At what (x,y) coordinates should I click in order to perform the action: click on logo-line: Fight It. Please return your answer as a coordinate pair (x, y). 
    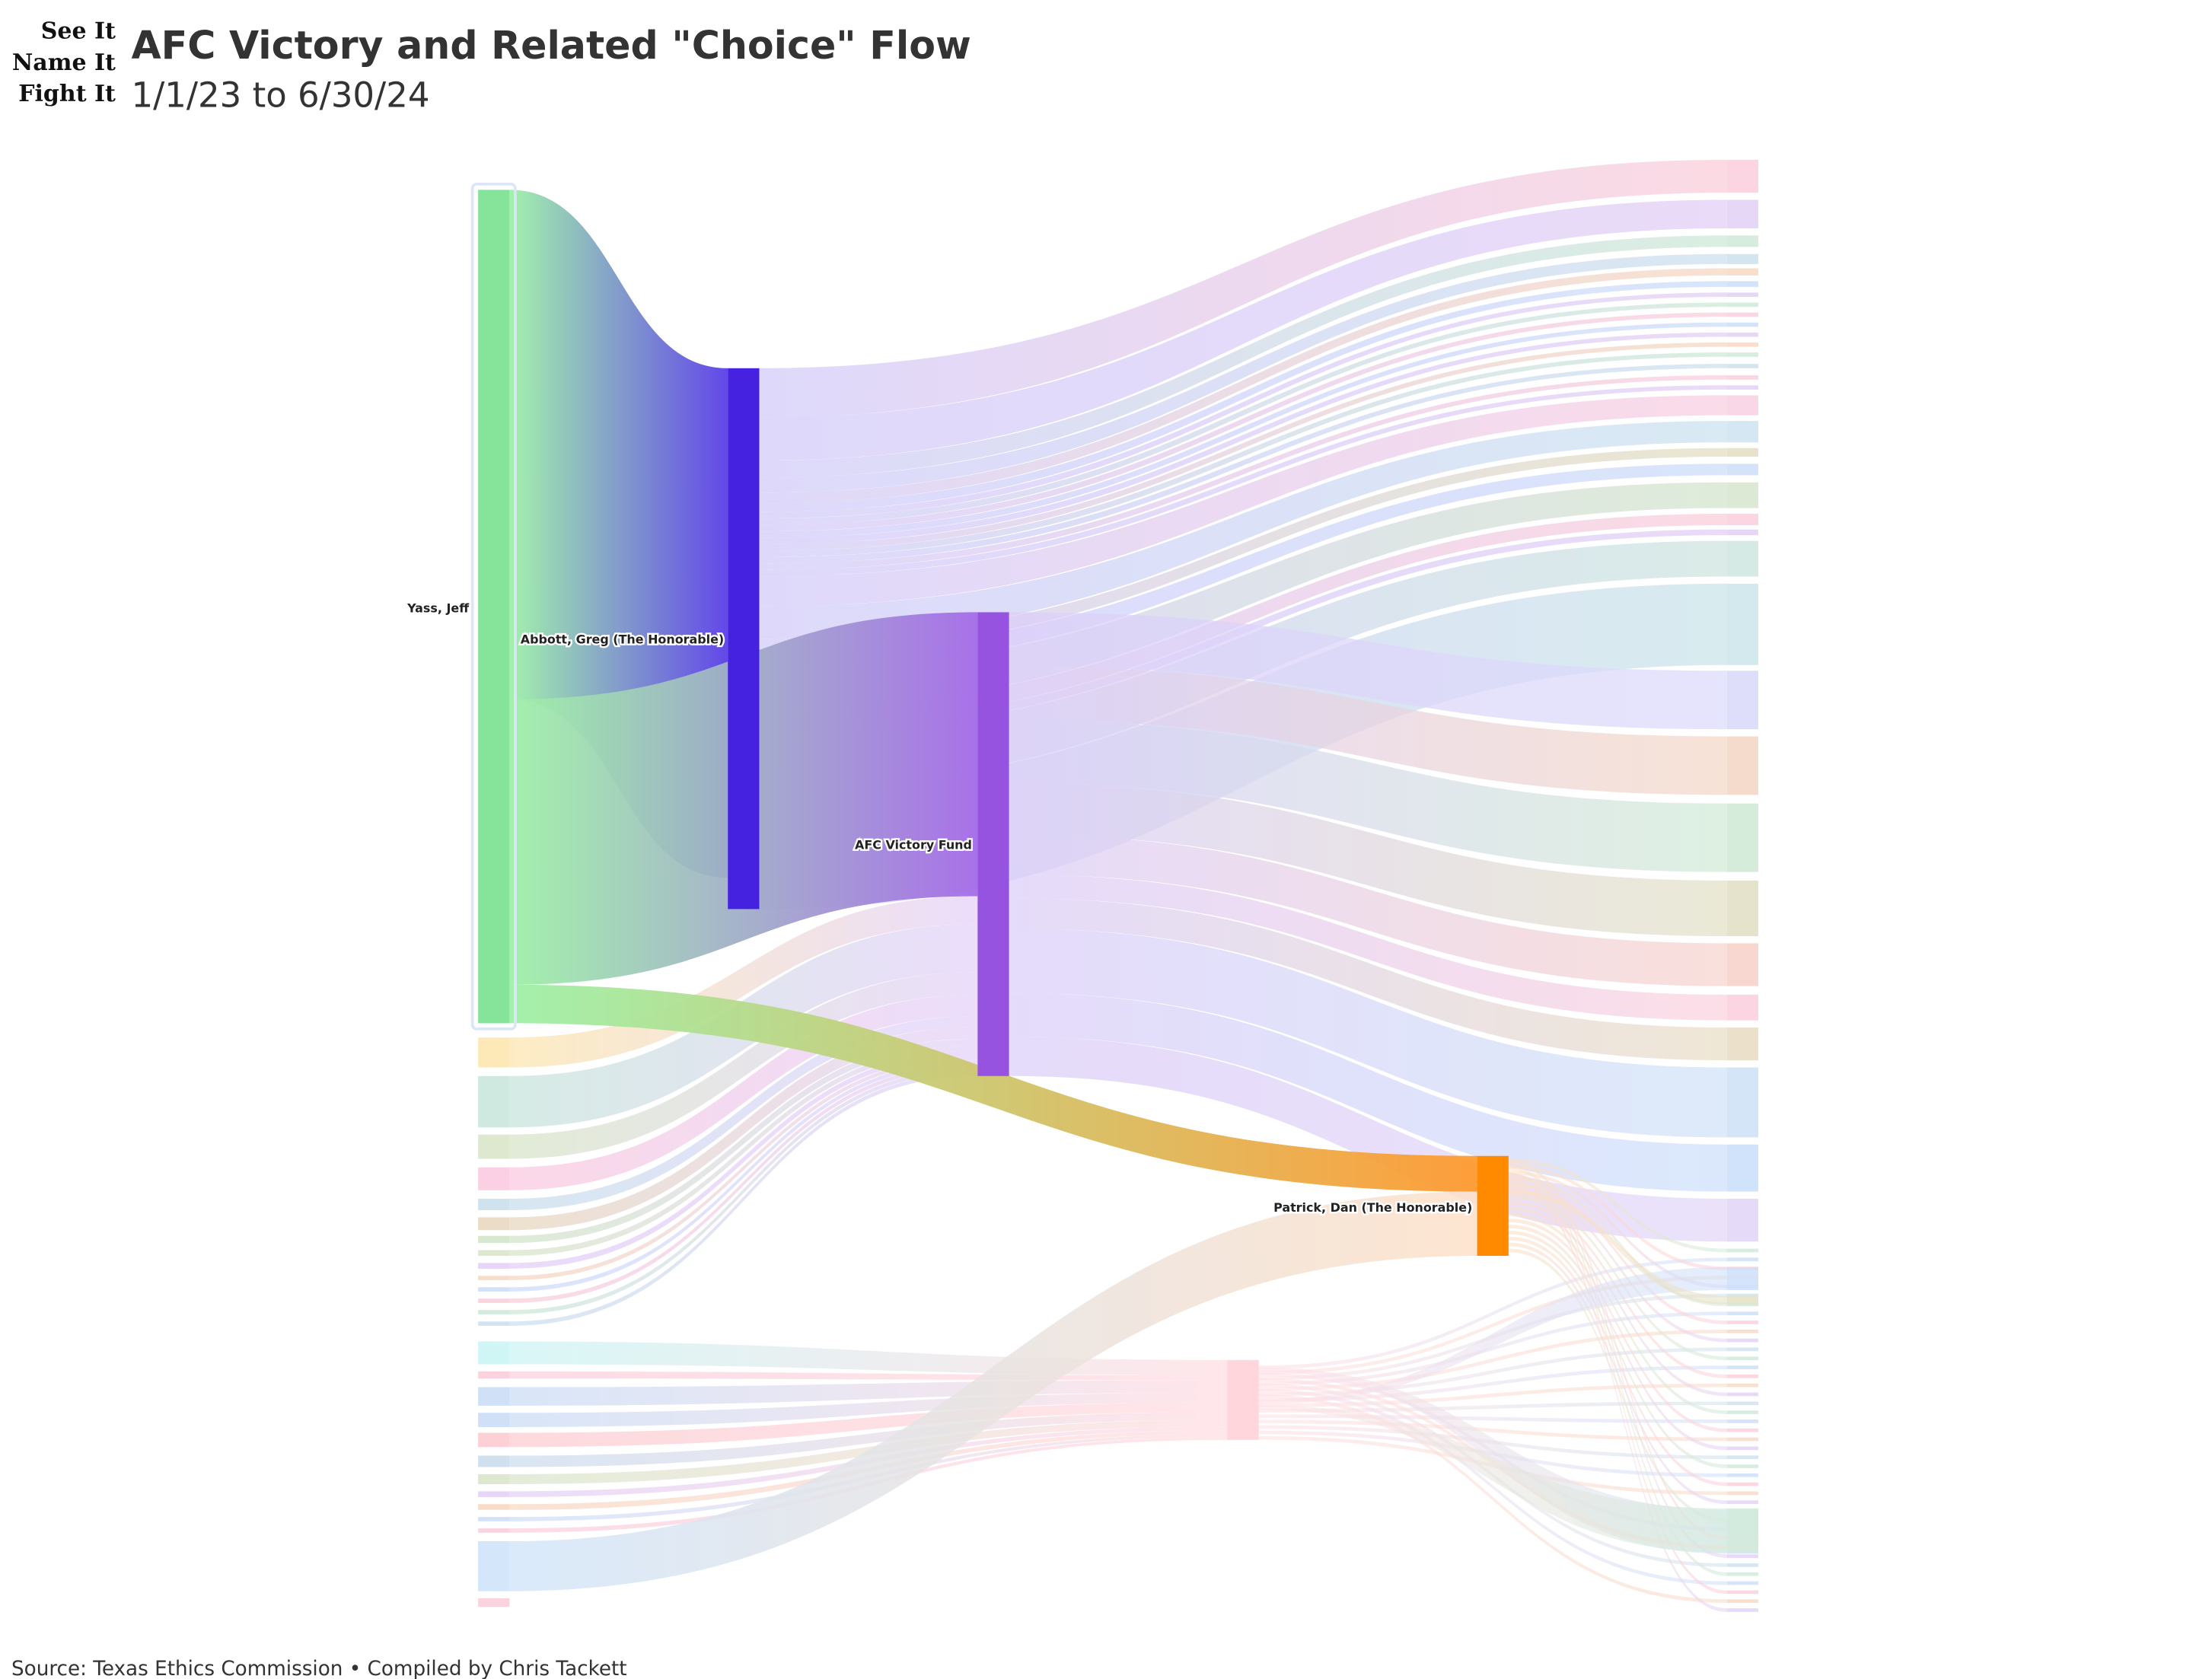
    Looking at the image, I should click on (67, 94).